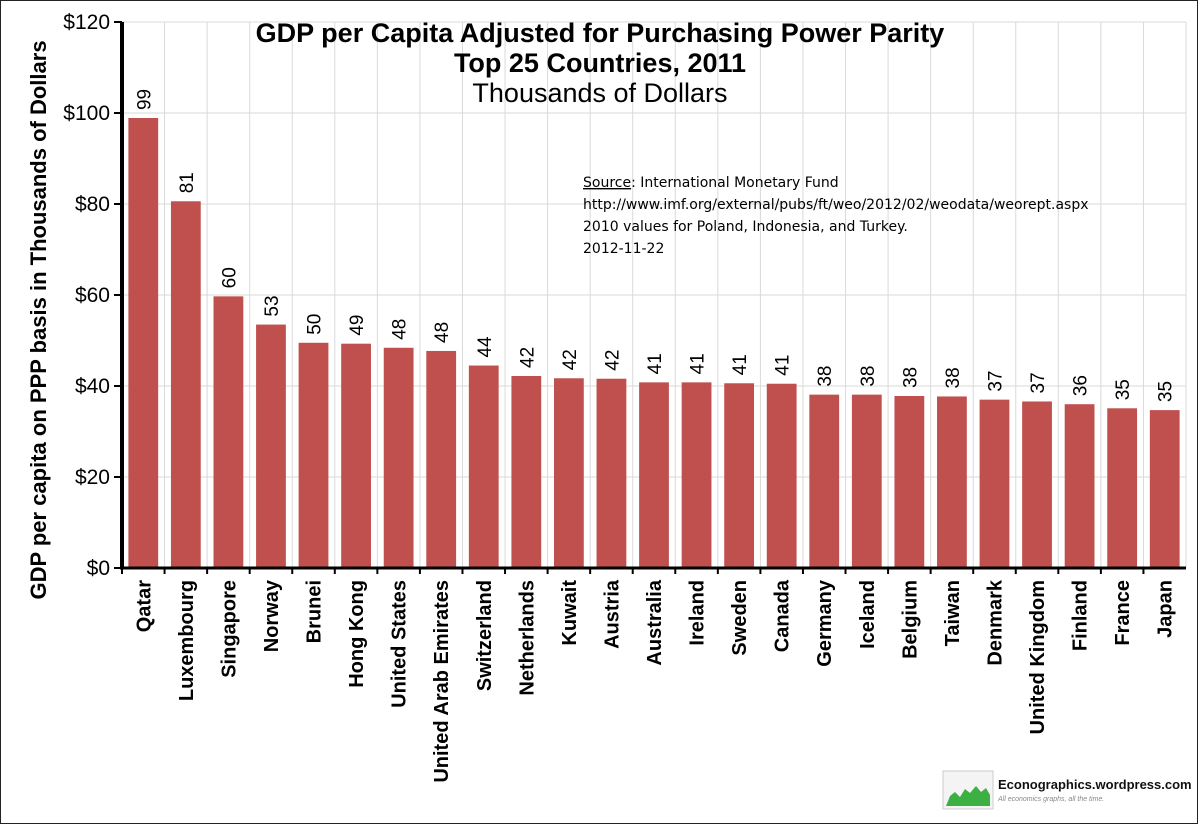  Describe the element at coordinates (1166, 609) in the screenshot. I see `category-label: Japan` at that location.